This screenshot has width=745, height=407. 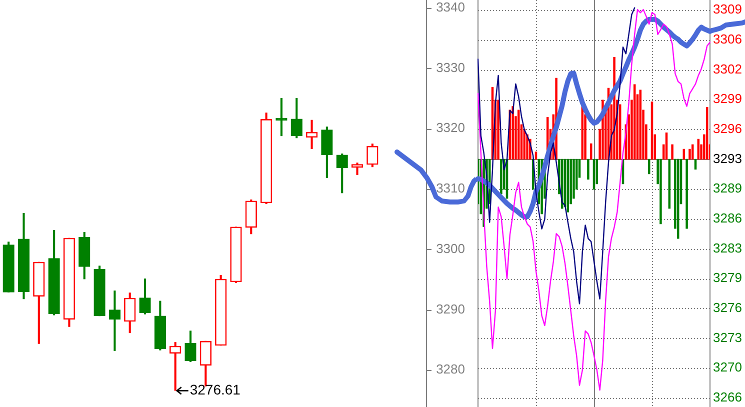 I want to click on y2-tick-label: 3296, so click(x=727, y=128).